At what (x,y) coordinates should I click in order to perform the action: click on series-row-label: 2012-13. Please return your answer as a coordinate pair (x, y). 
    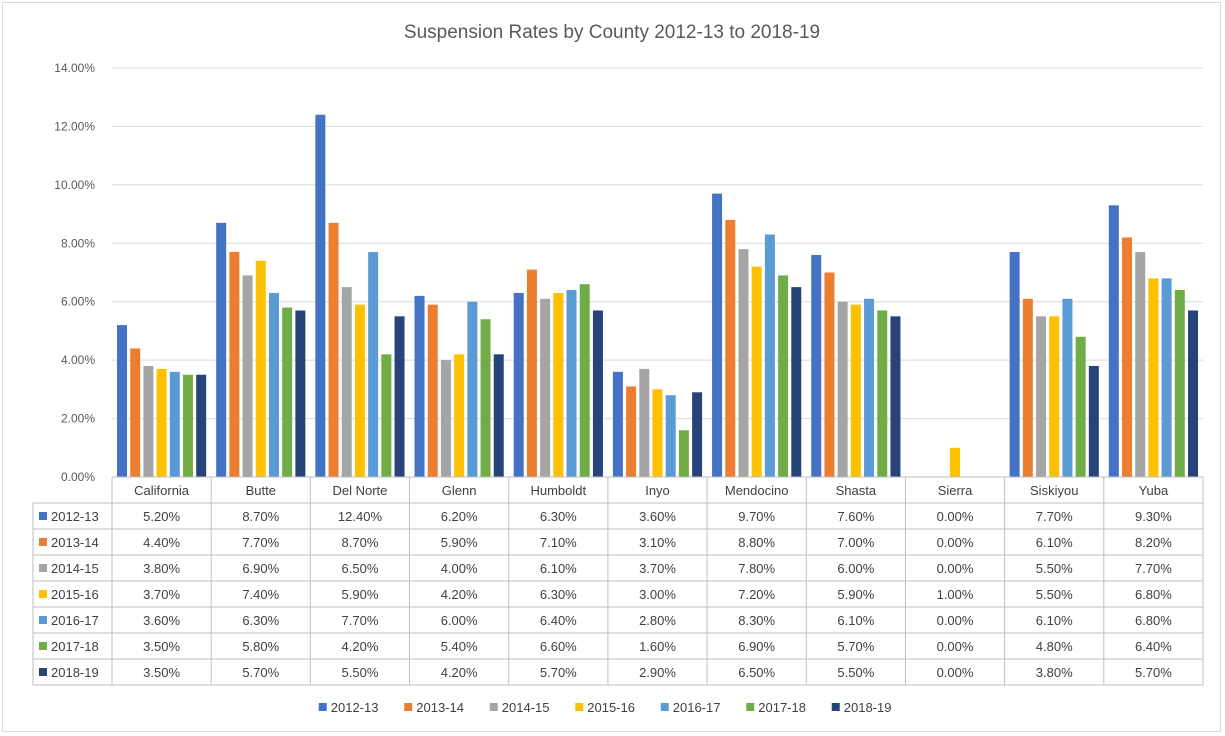
    Looking at the image, I should click on (75, 516).